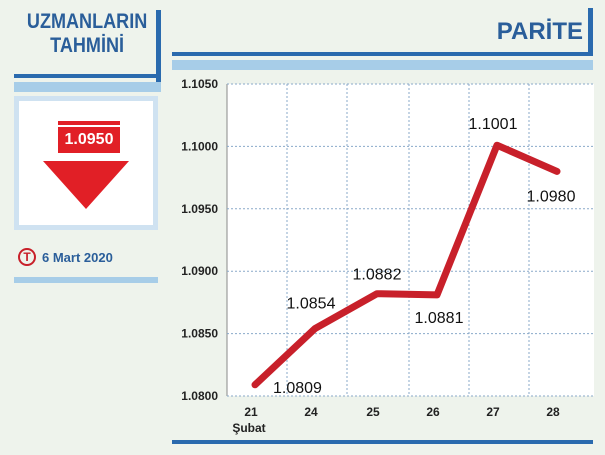 Image resolution: width=605 pixels, height=455 pixels. Describe the element at coordinates (382, 65) in the screenshot. I see `chart-title-band` at that location.